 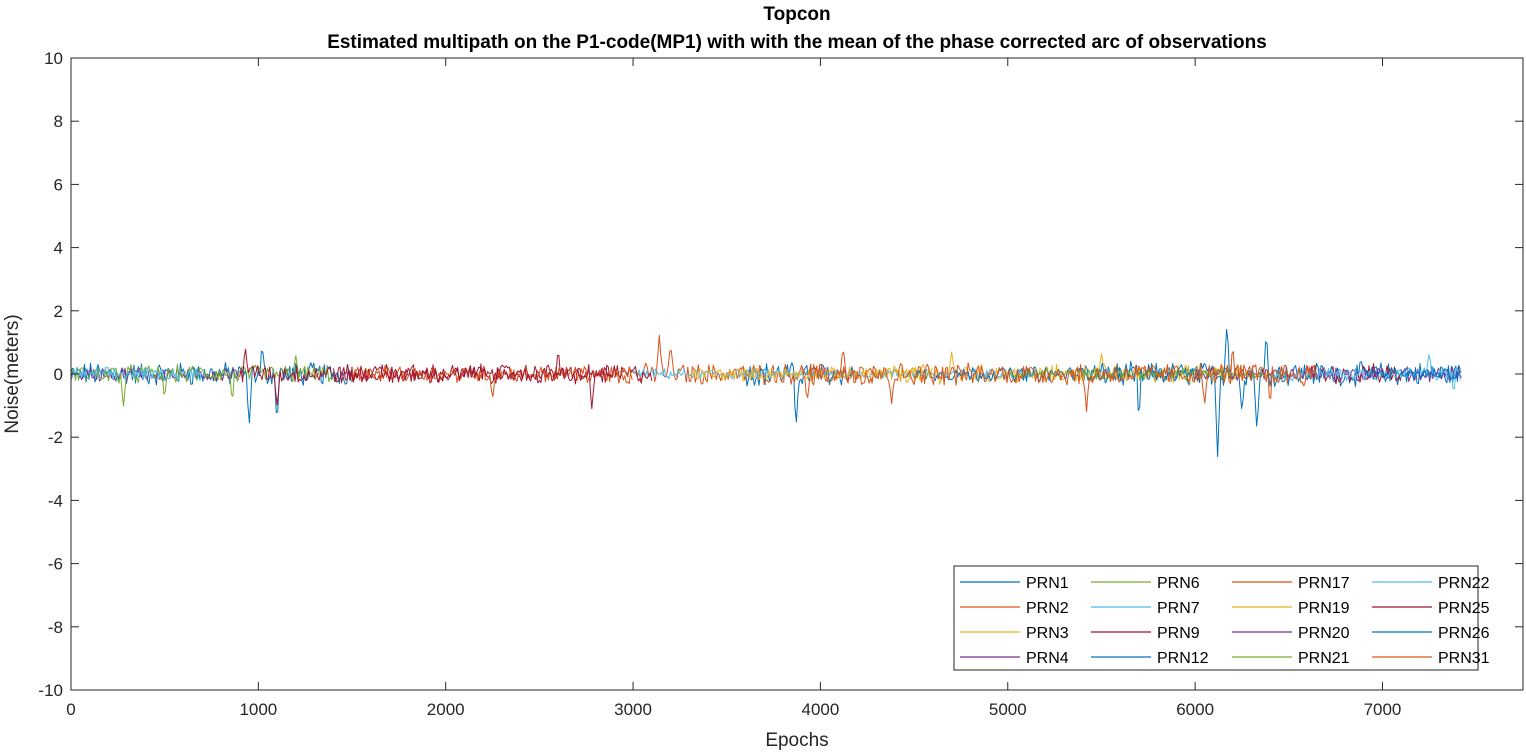 What do you see at coordinates (1383, 709) in the screenshot?
I see `x-tick-label: 7000` at bounding box center [1383, 709].